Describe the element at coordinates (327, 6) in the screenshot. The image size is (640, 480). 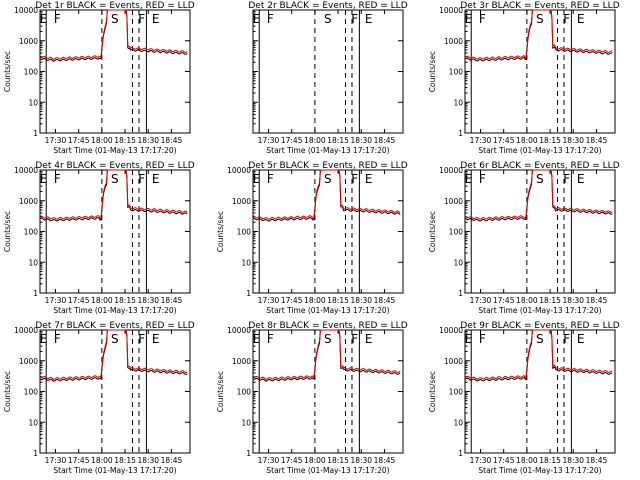
I see `chart-title: Det 2r BLACK = Events, RED = LLD` at that location.